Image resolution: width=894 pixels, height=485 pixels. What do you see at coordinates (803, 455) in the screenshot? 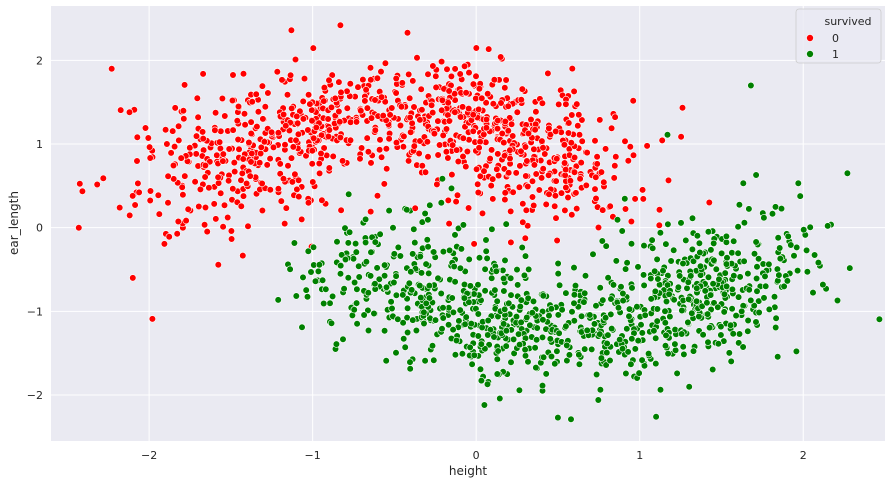
I see `x-tick-label: 2` at bounding box center [803, 455].